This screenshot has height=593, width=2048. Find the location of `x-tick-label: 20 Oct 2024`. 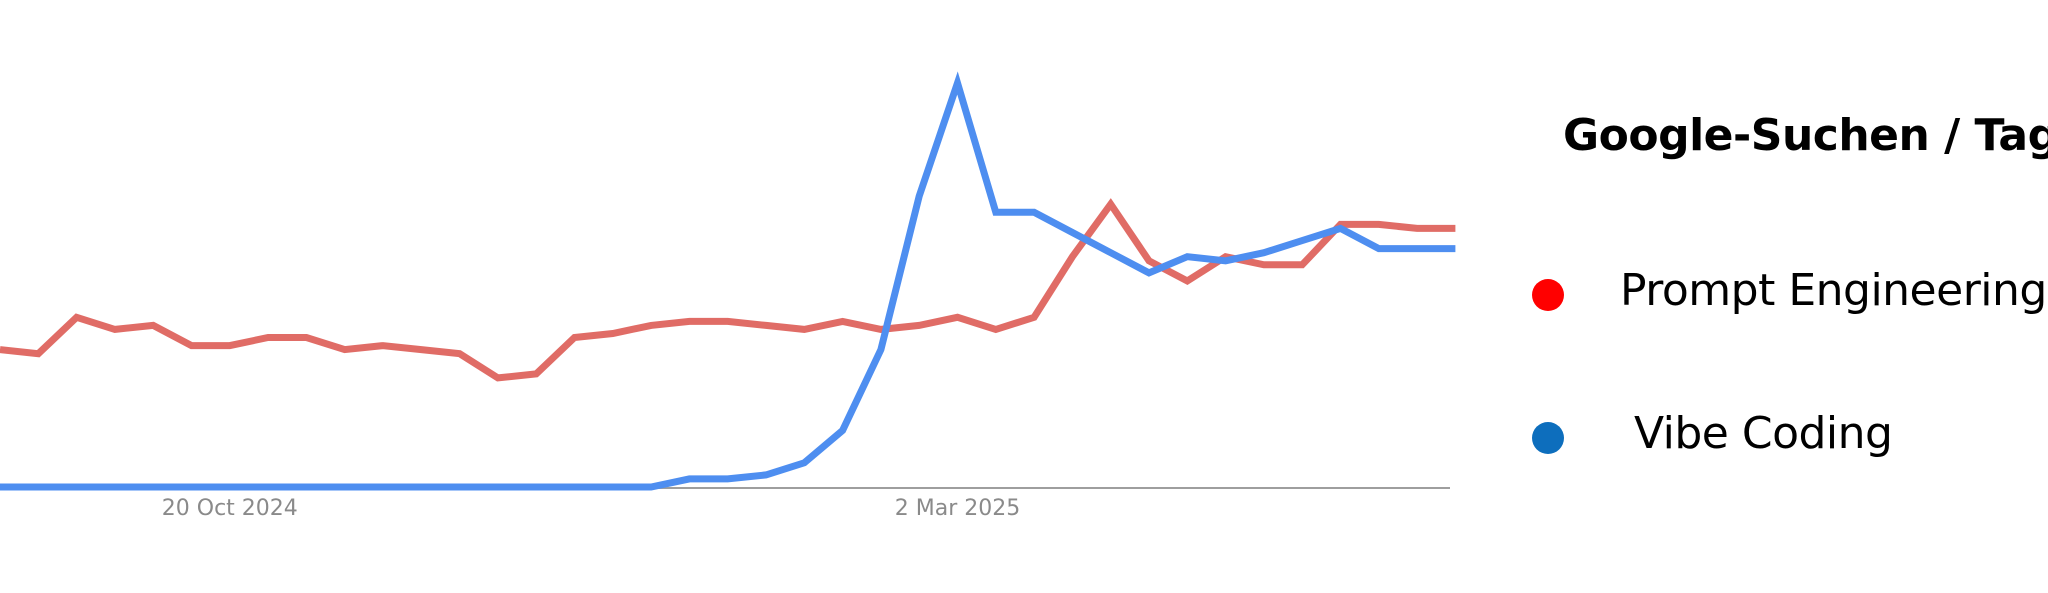

x-tick-label: 20 Oct 2024 is located at coordinates (230, 508).